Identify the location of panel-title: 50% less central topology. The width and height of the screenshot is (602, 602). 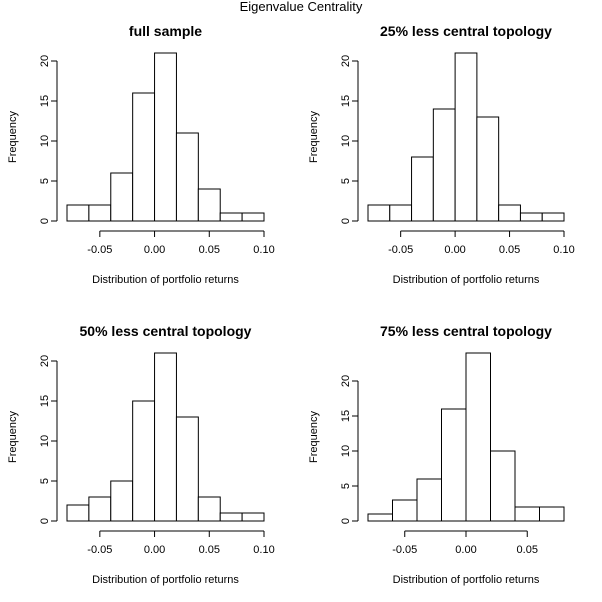
(166, 331).